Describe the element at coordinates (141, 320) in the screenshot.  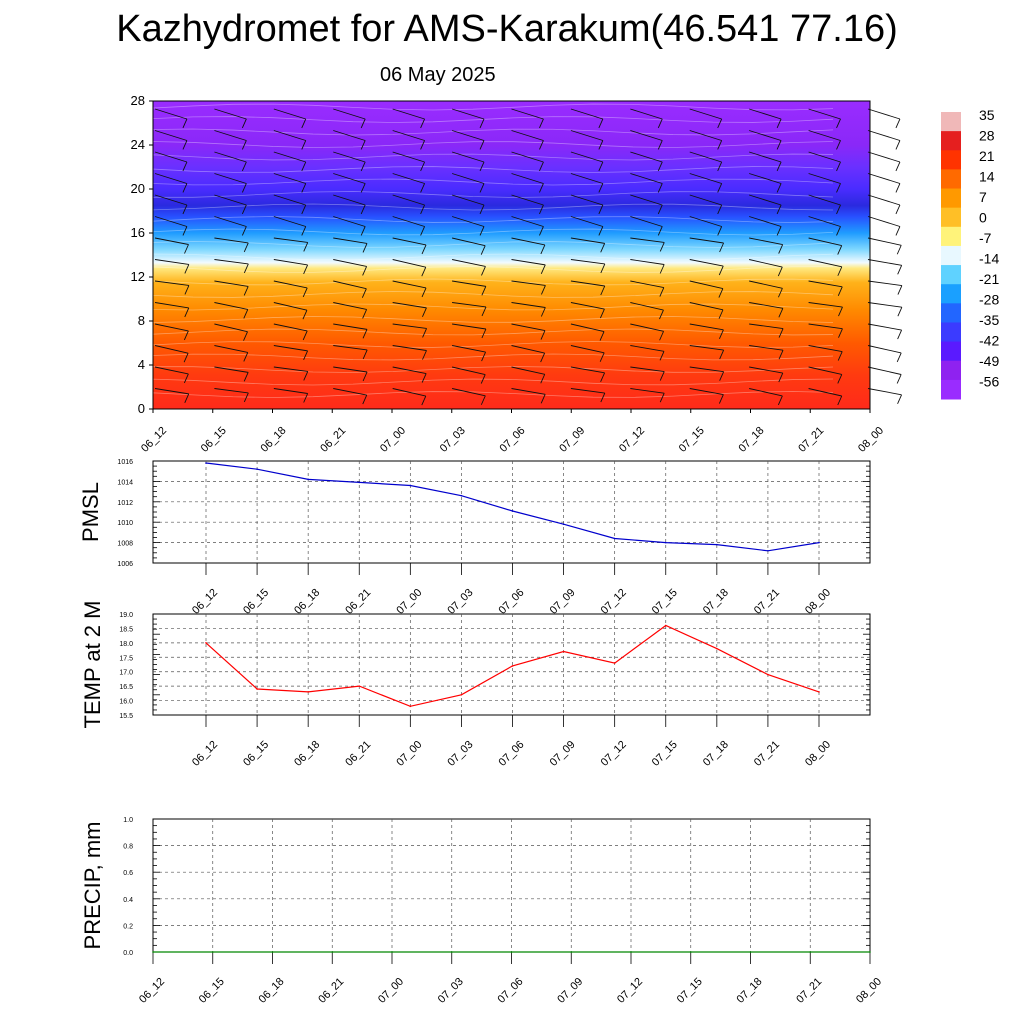
I see `heatmap-ytick-label: 8` at that location.